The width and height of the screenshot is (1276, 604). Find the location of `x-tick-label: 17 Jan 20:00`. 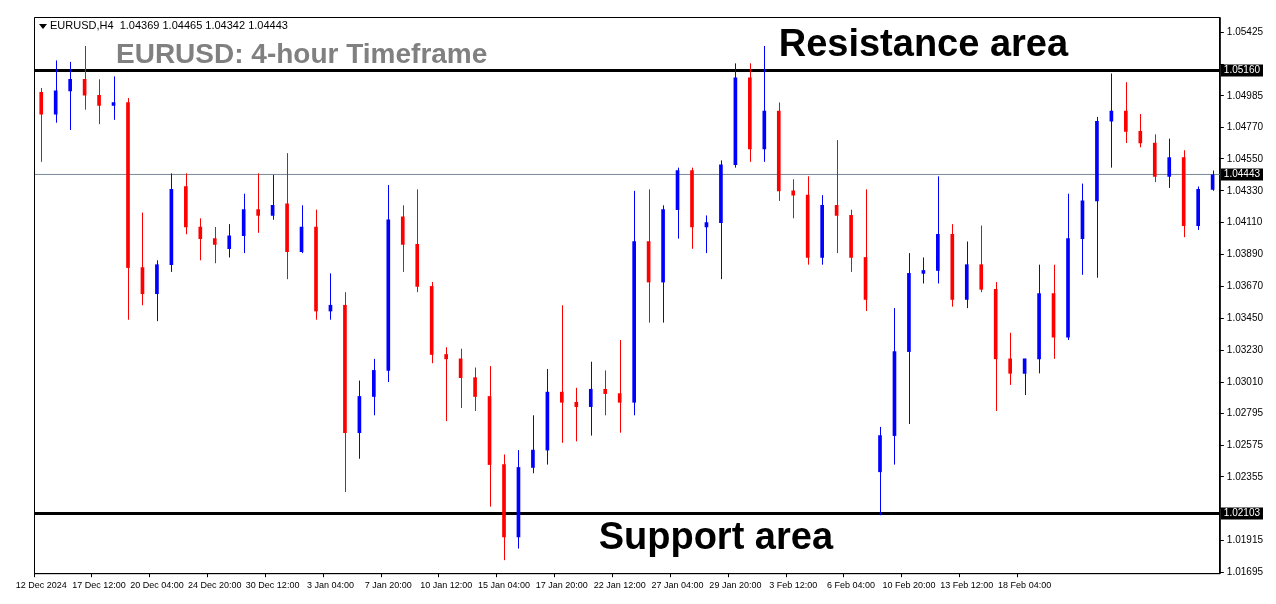

x-tick-label: 17 Jan 20:00 is located at coordinates (561, 585).